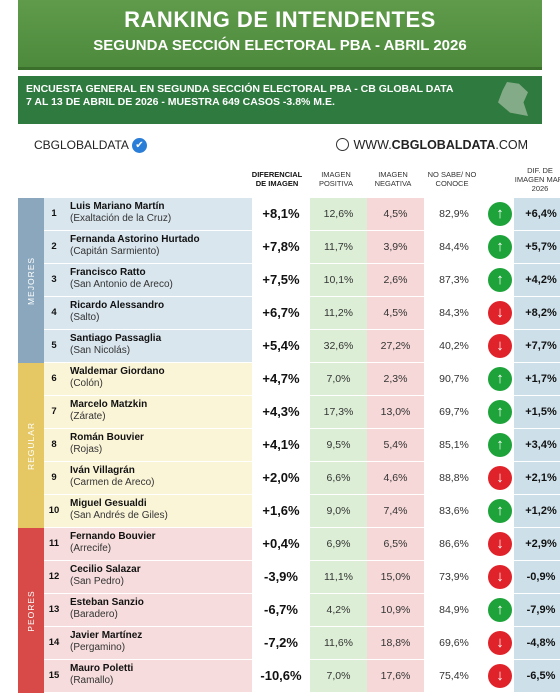  Describe the element at coordinates (54, 345) in the screenshot. I see `rank-number: 5` at that location.